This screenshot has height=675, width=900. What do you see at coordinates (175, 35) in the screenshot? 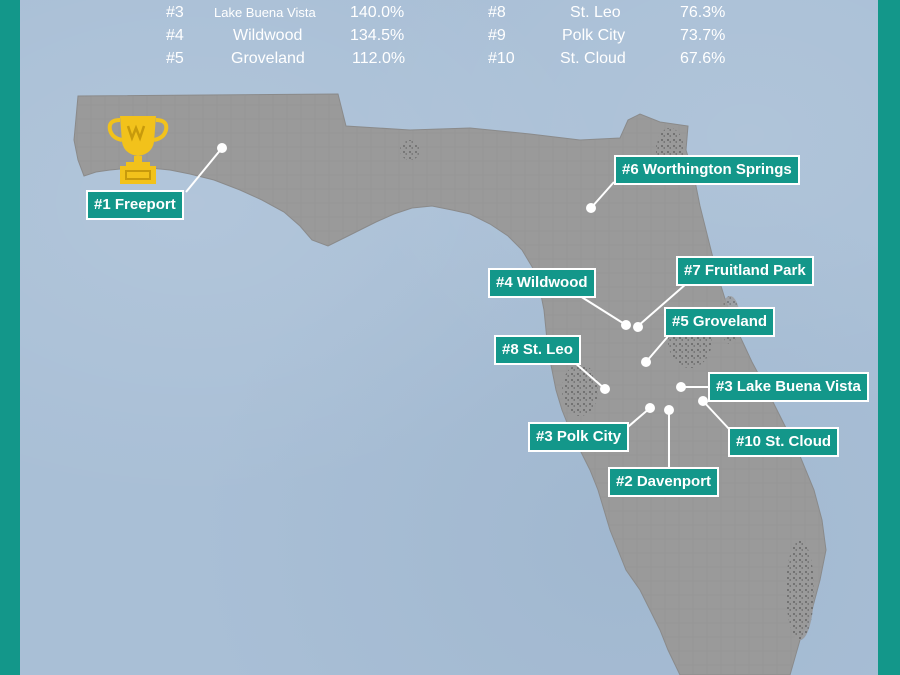
I see `rank-number: #4` at bounding box center [175, 35].